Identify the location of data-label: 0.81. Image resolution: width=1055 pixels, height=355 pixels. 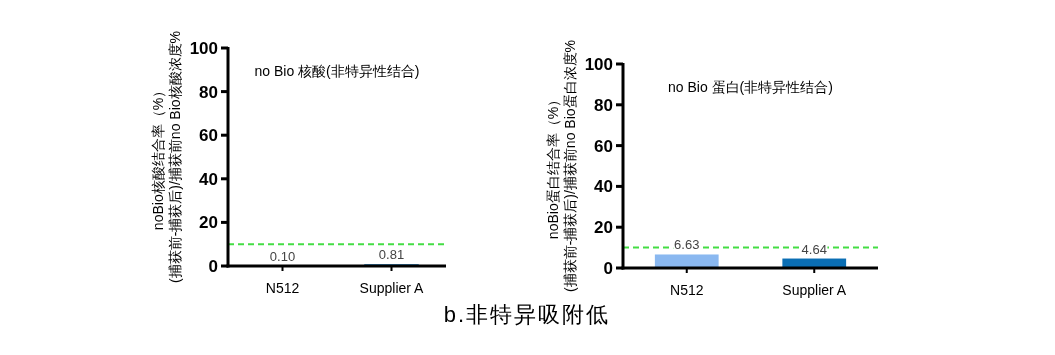
(391, 255).